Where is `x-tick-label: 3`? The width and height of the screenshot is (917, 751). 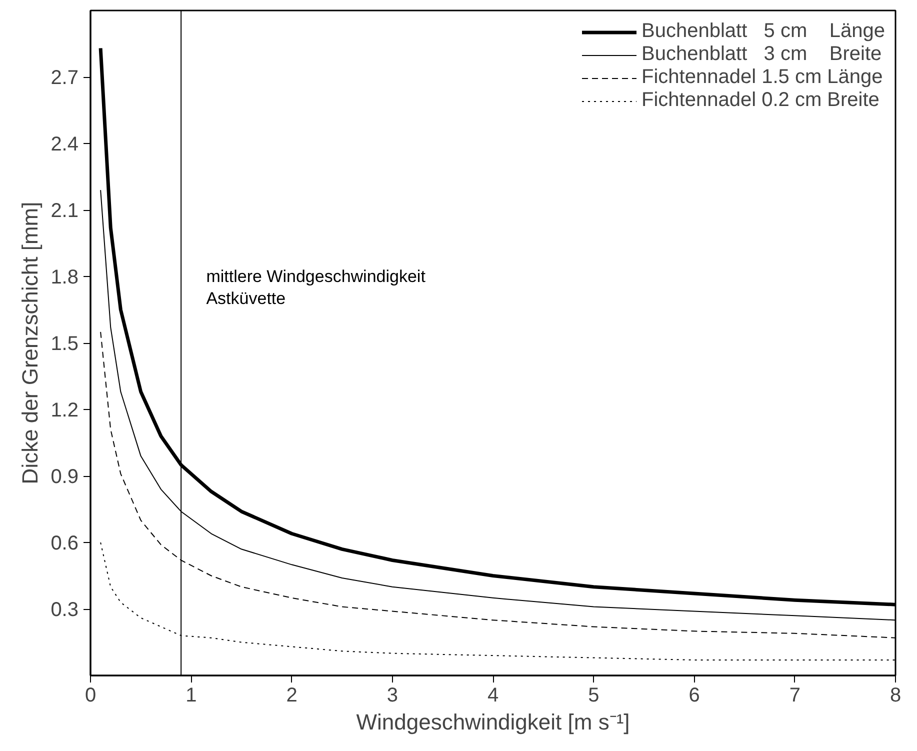
x-tick-label: 3 is located at coordinates (392, 695).